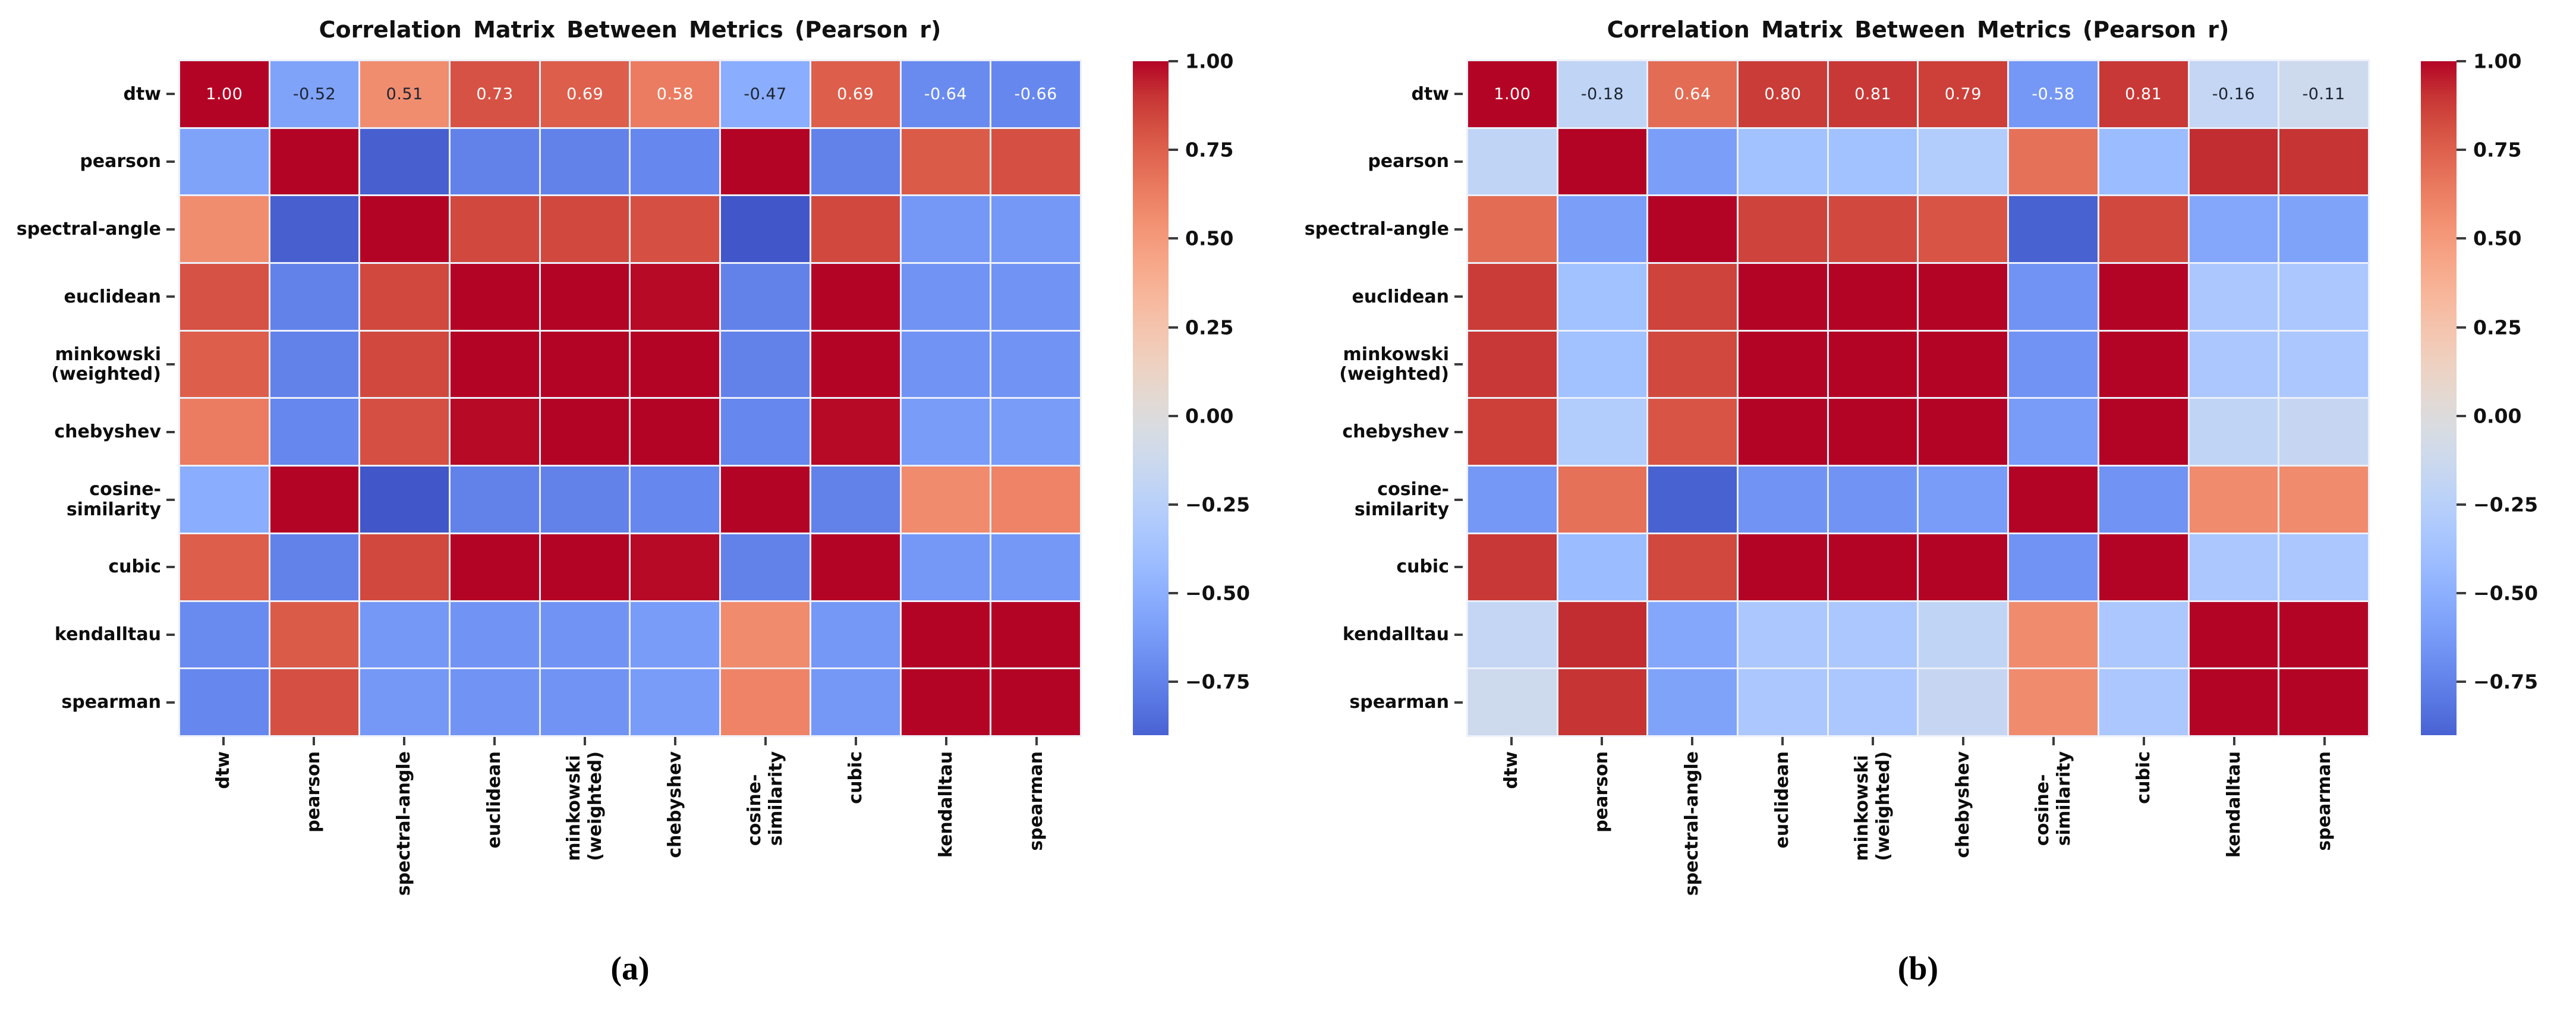  What do you see at coordinates (1209, 150) in the screenshot?
I see `colorbar-tick-label: 0.75` at bounding box center [1209, 150].